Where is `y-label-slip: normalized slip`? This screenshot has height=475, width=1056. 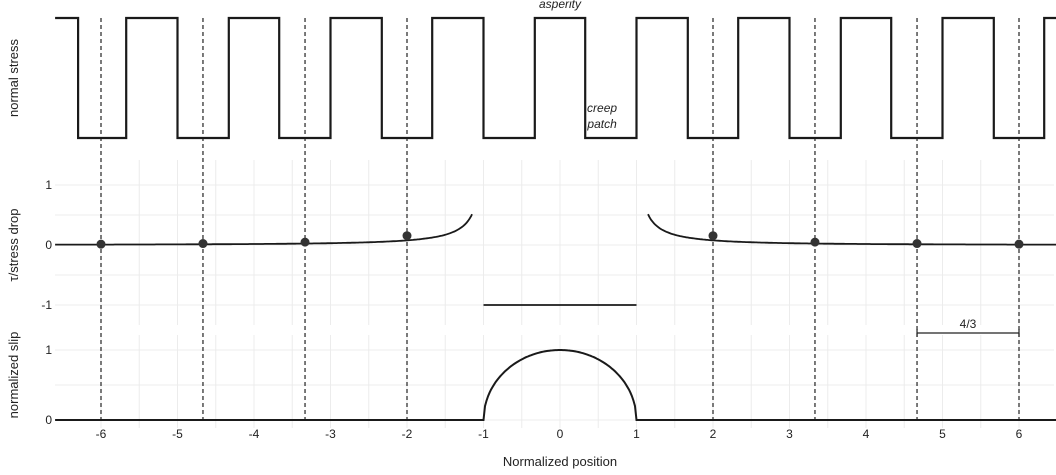
y-label-slip: normalized slip is located at coordinates (13, 375).